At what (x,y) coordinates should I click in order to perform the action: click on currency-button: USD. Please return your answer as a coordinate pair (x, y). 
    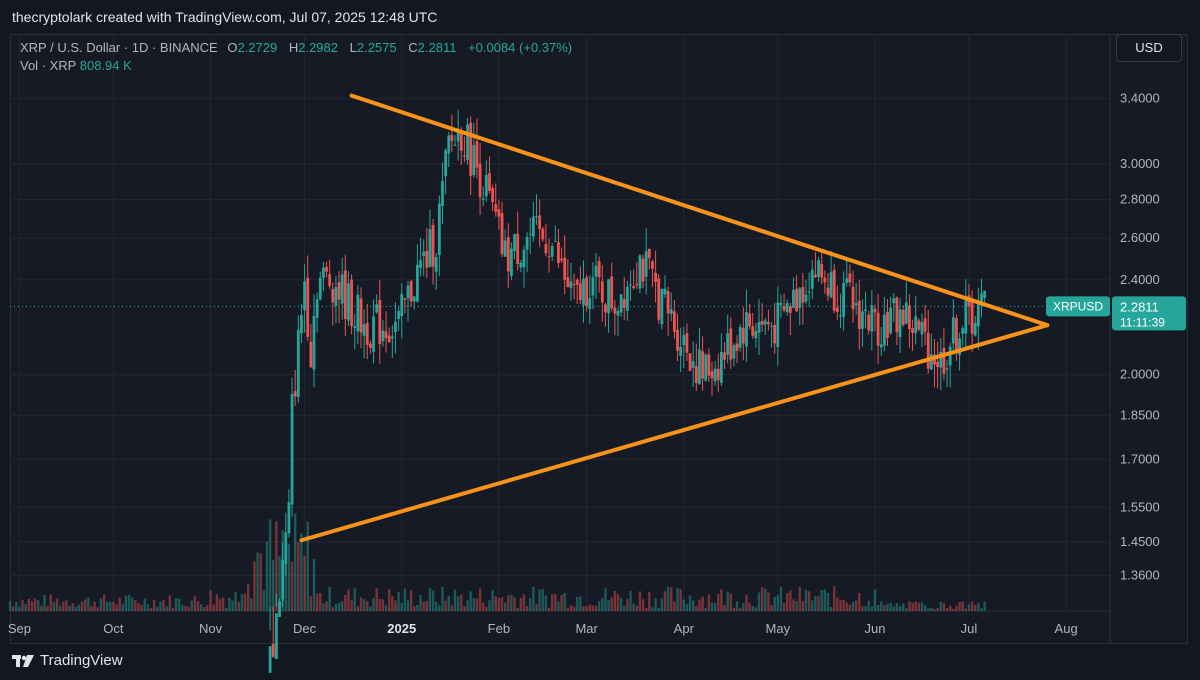
    Looking at the image, I should click on (1149, 48).